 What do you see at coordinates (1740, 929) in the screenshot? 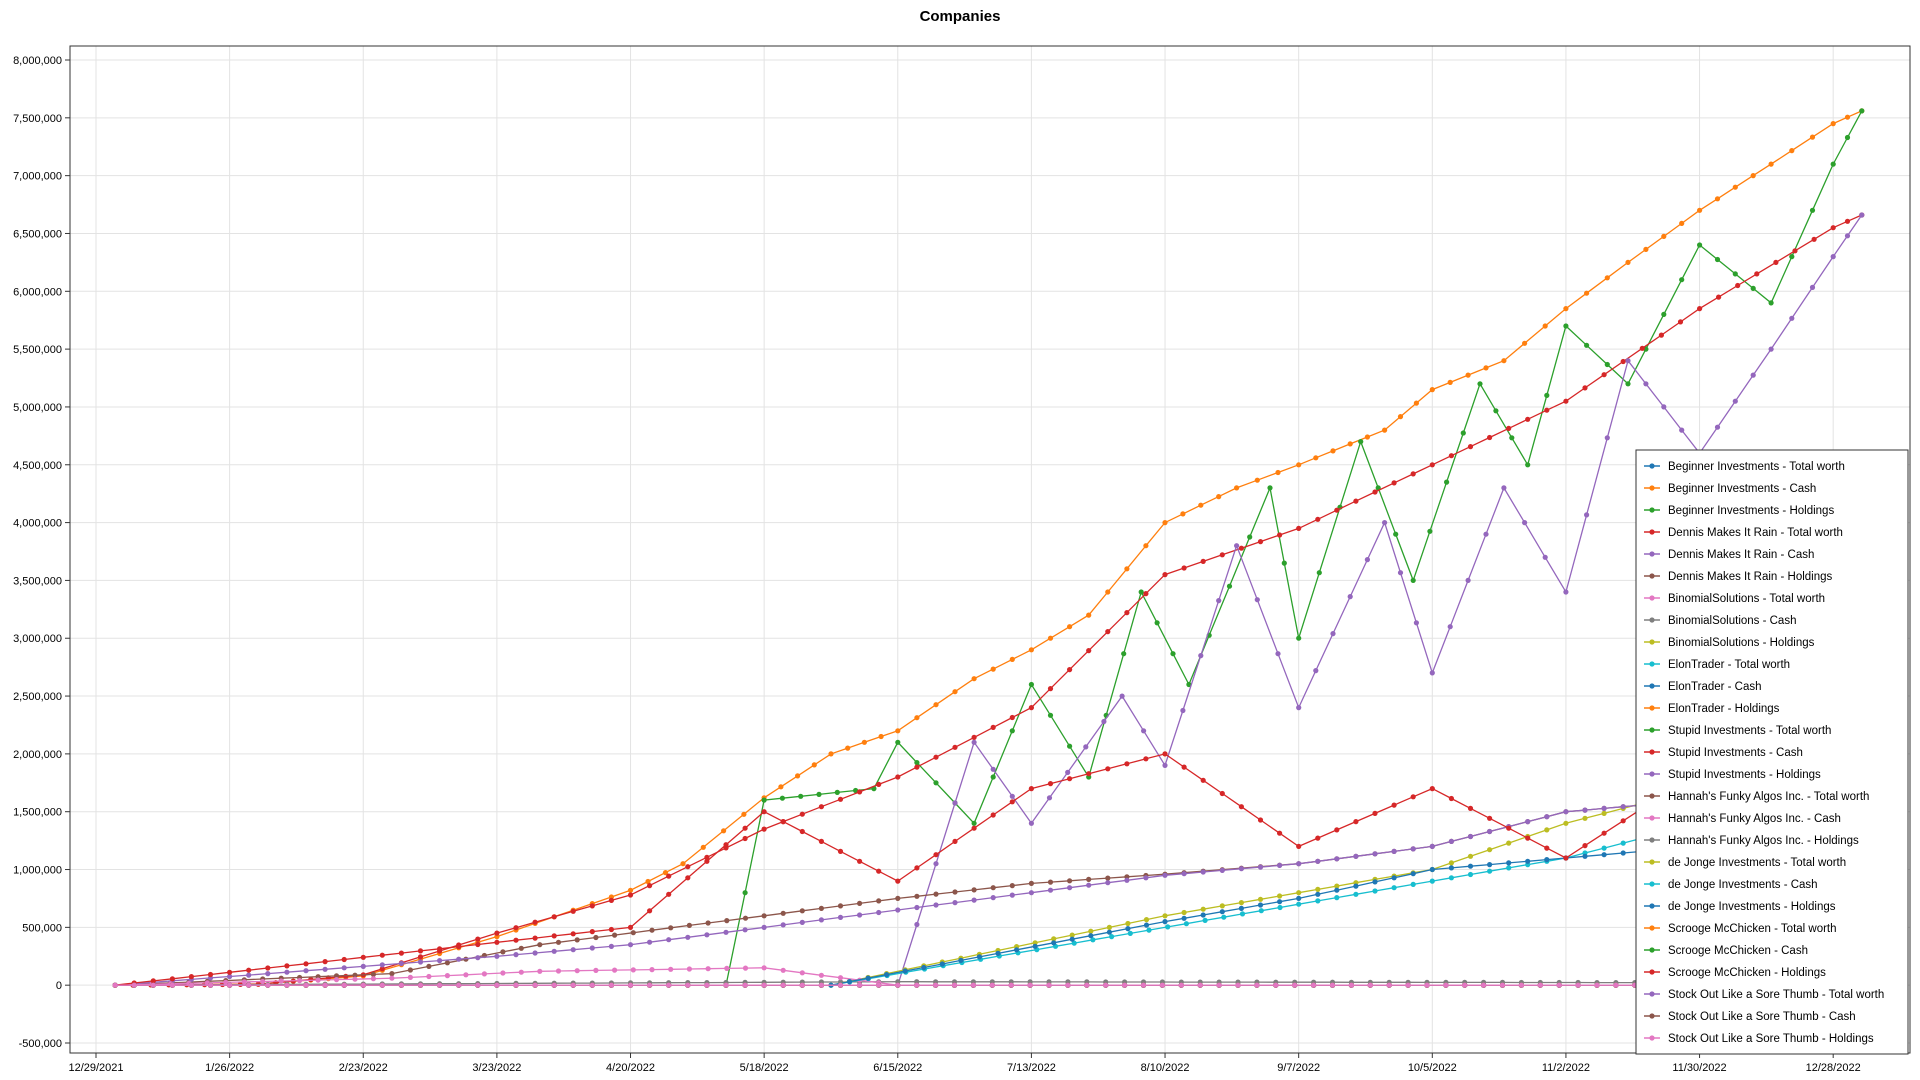
I see `legend-item: Scrooge McChicken - Total worth` at bounding box center [1740, 929].